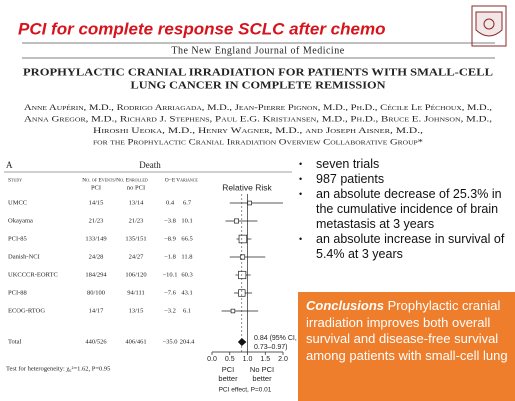 This screenshot has width=515, height=401. I want to click on favours-label: No PCI, so click(262, 369).